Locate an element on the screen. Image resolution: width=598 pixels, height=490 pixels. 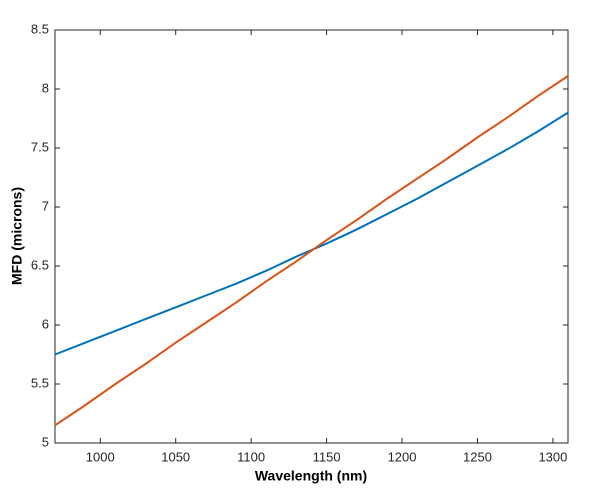
x-tick-label: 1300 is located at coordinates (552, 456).